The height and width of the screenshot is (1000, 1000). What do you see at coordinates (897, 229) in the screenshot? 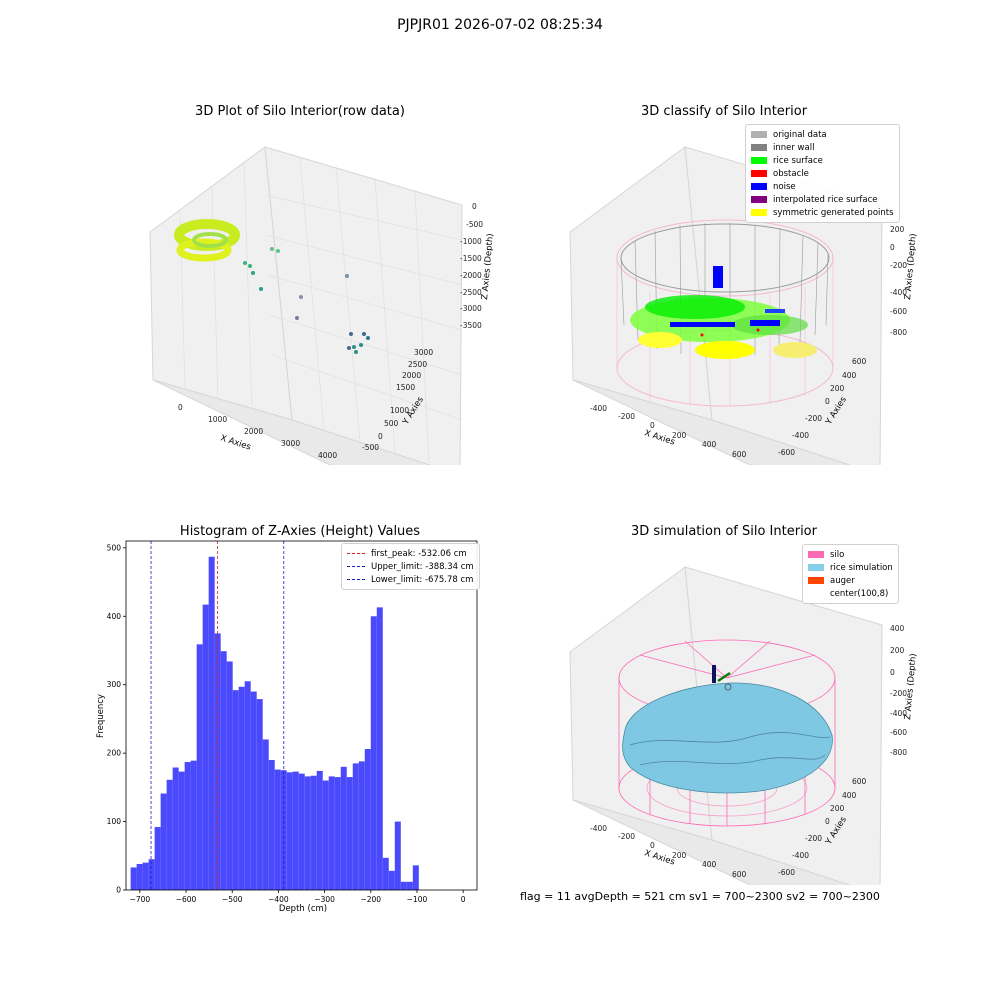
I see `classify-z-tick: 200` at bounding box center [897, 229].